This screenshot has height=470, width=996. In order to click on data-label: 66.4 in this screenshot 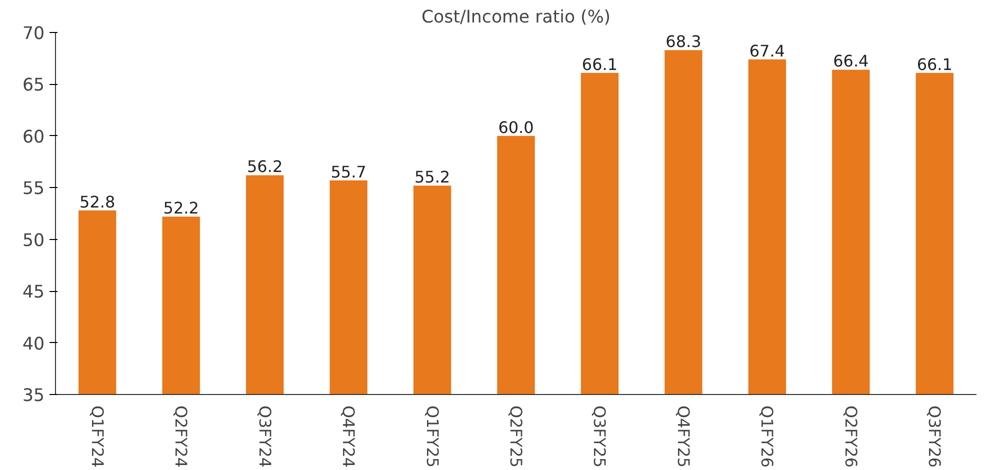, I will do `click(851, 61)`.